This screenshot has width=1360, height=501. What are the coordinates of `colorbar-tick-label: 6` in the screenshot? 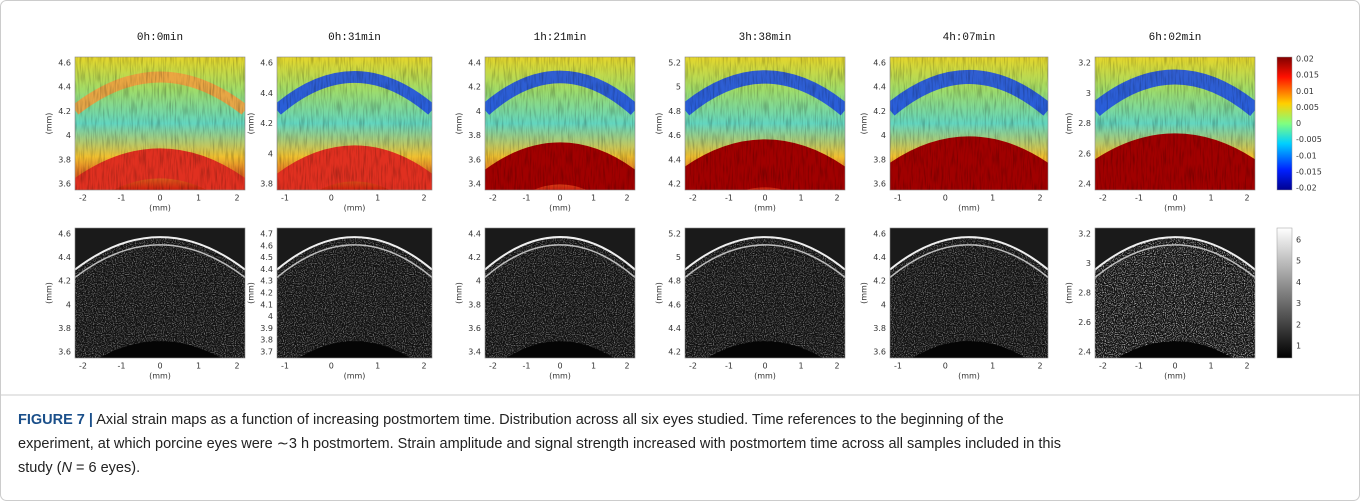 It's located at (1298, 240).